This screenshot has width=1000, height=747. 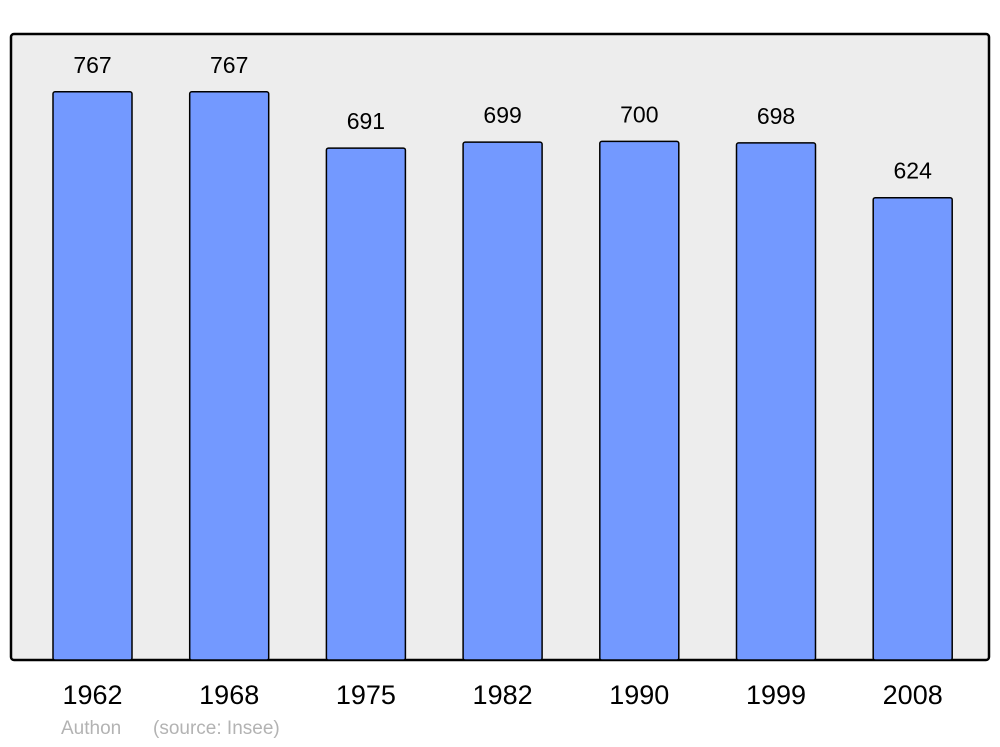 I want to click on x-tick-label: 1990, so click(x=639, y=695).